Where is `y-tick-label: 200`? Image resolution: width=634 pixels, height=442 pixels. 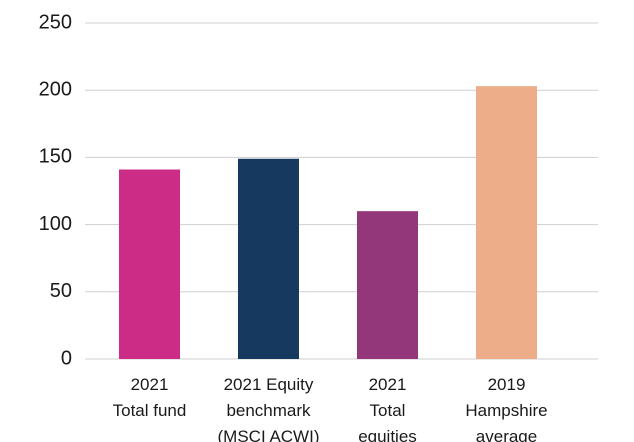 y-tick-label: 200 is located at coordinates (55, 89).